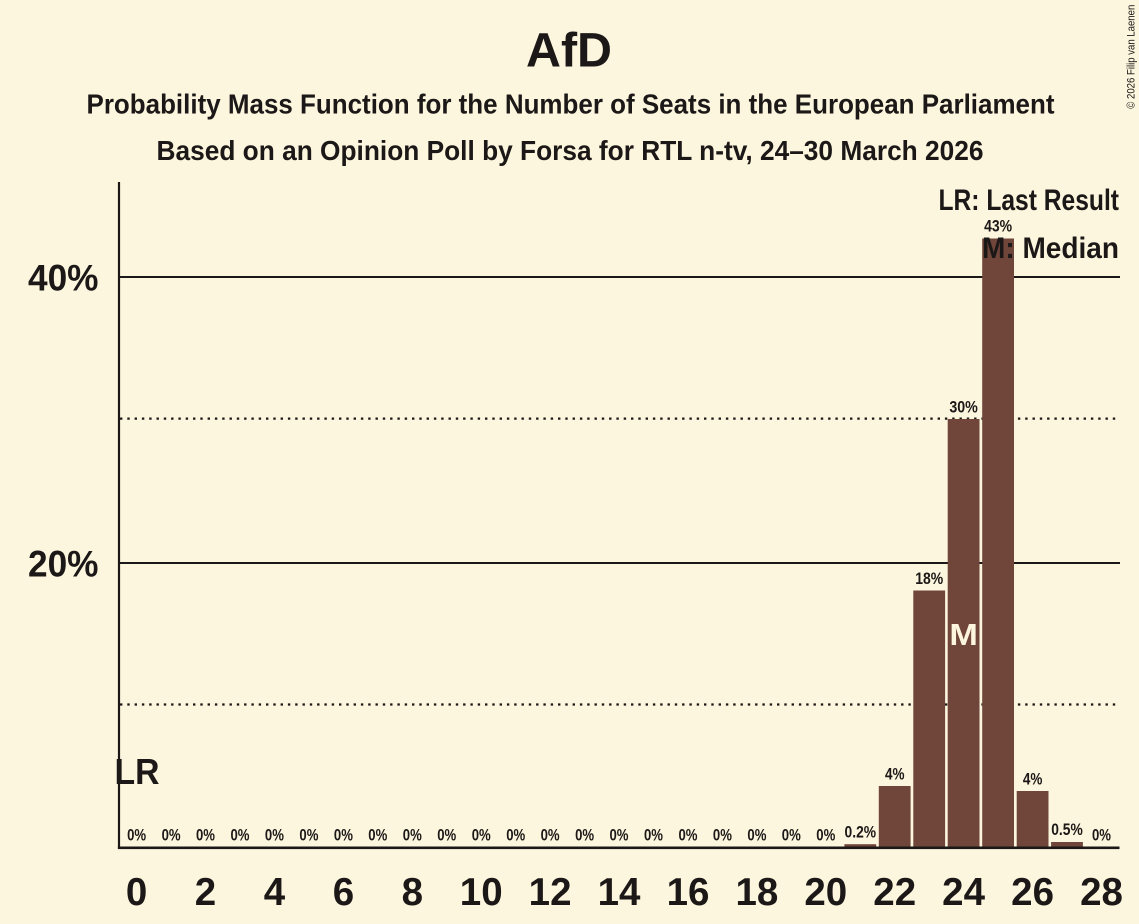 This screenshot has height=924, width=1139. Describe the element at coordinates (963, 635) in the screenshot. I see `svg-text: M` at that location.